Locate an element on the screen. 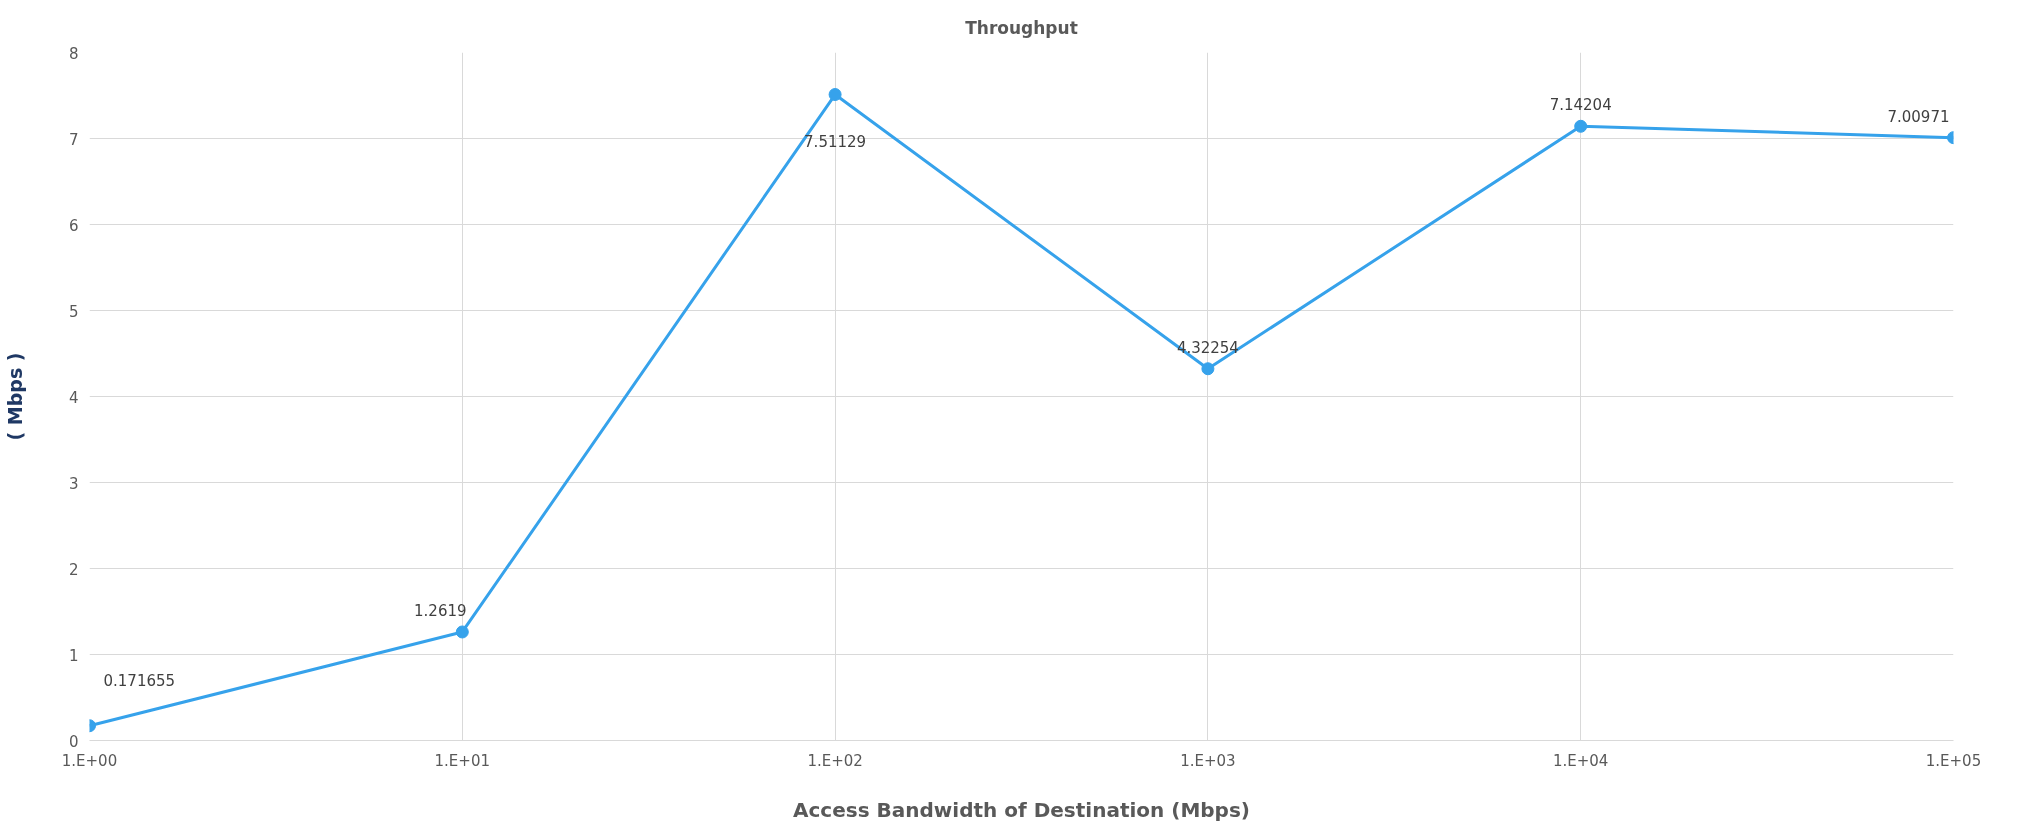 The image size is (2023, 824). y-tick-label: 2 is located at coordinates (73, 569).